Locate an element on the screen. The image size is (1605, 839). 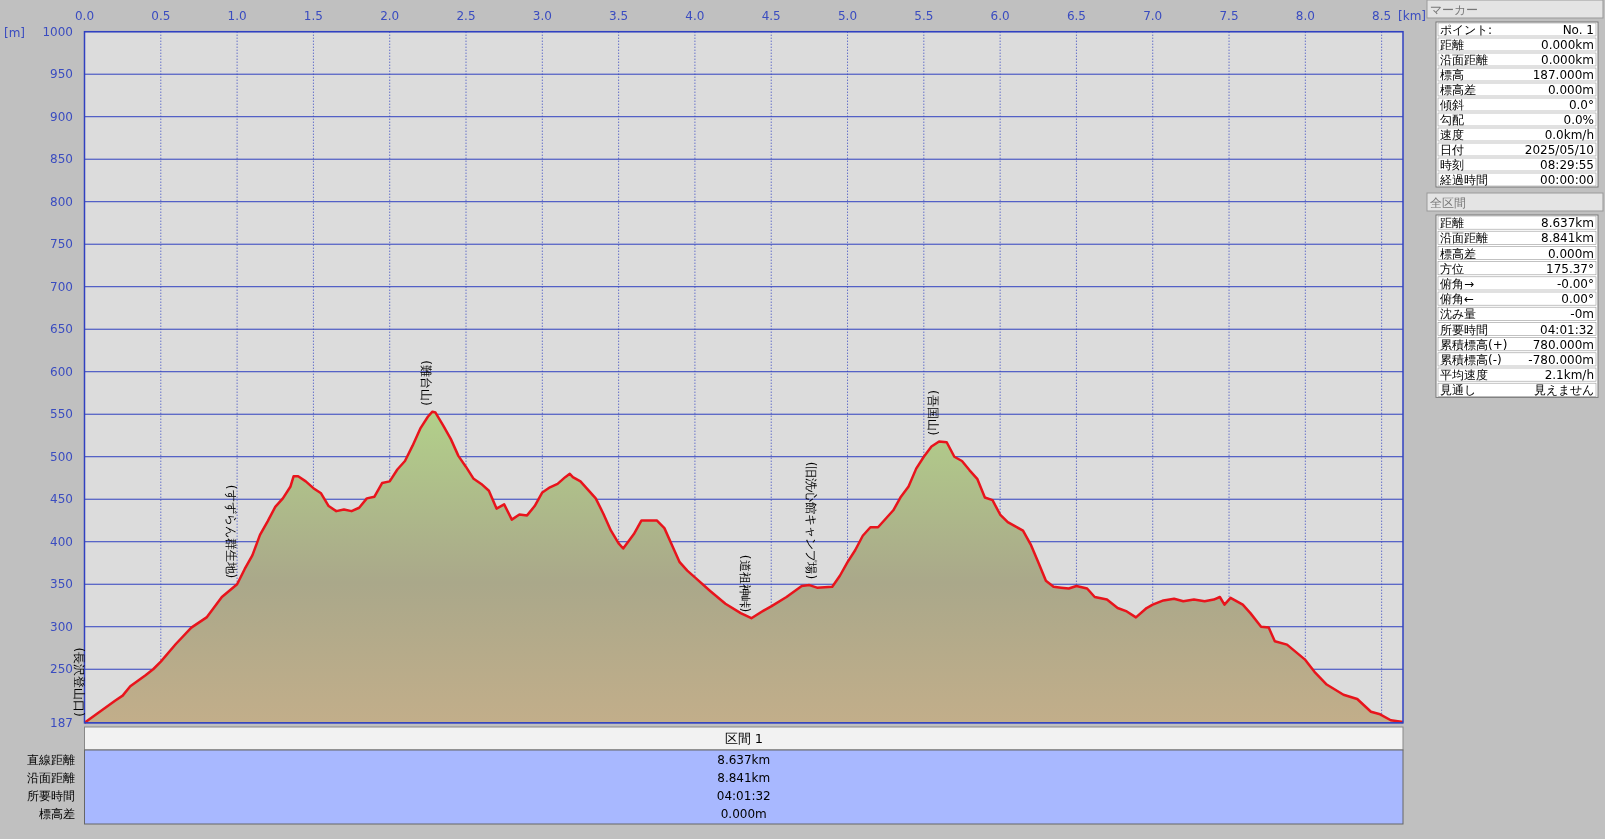
y-tick-label: 300 is located at coordinates (61, 626).